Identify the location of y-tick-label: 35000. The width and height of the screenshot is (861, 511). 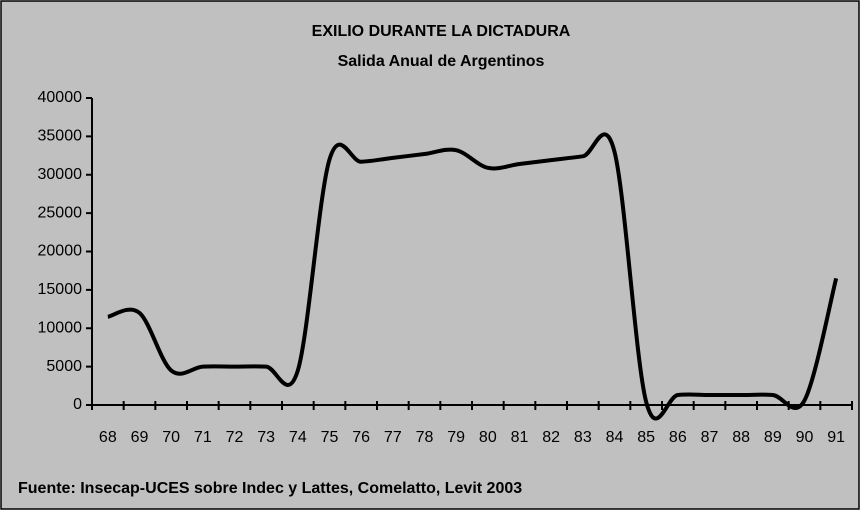
(60, 136).